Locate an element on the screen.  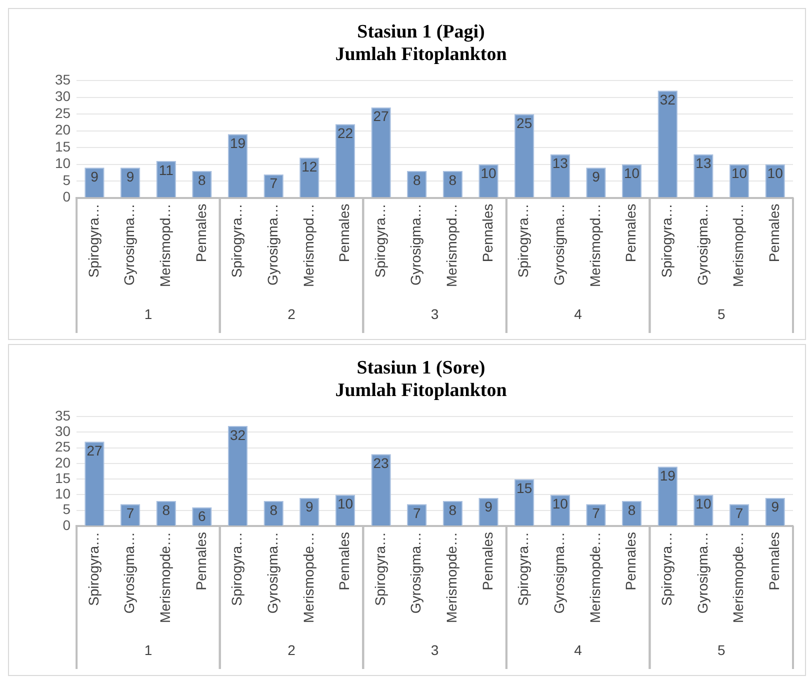
chart-title: Stasiun 1 (Pagi) is located at coordinates (421, 31).